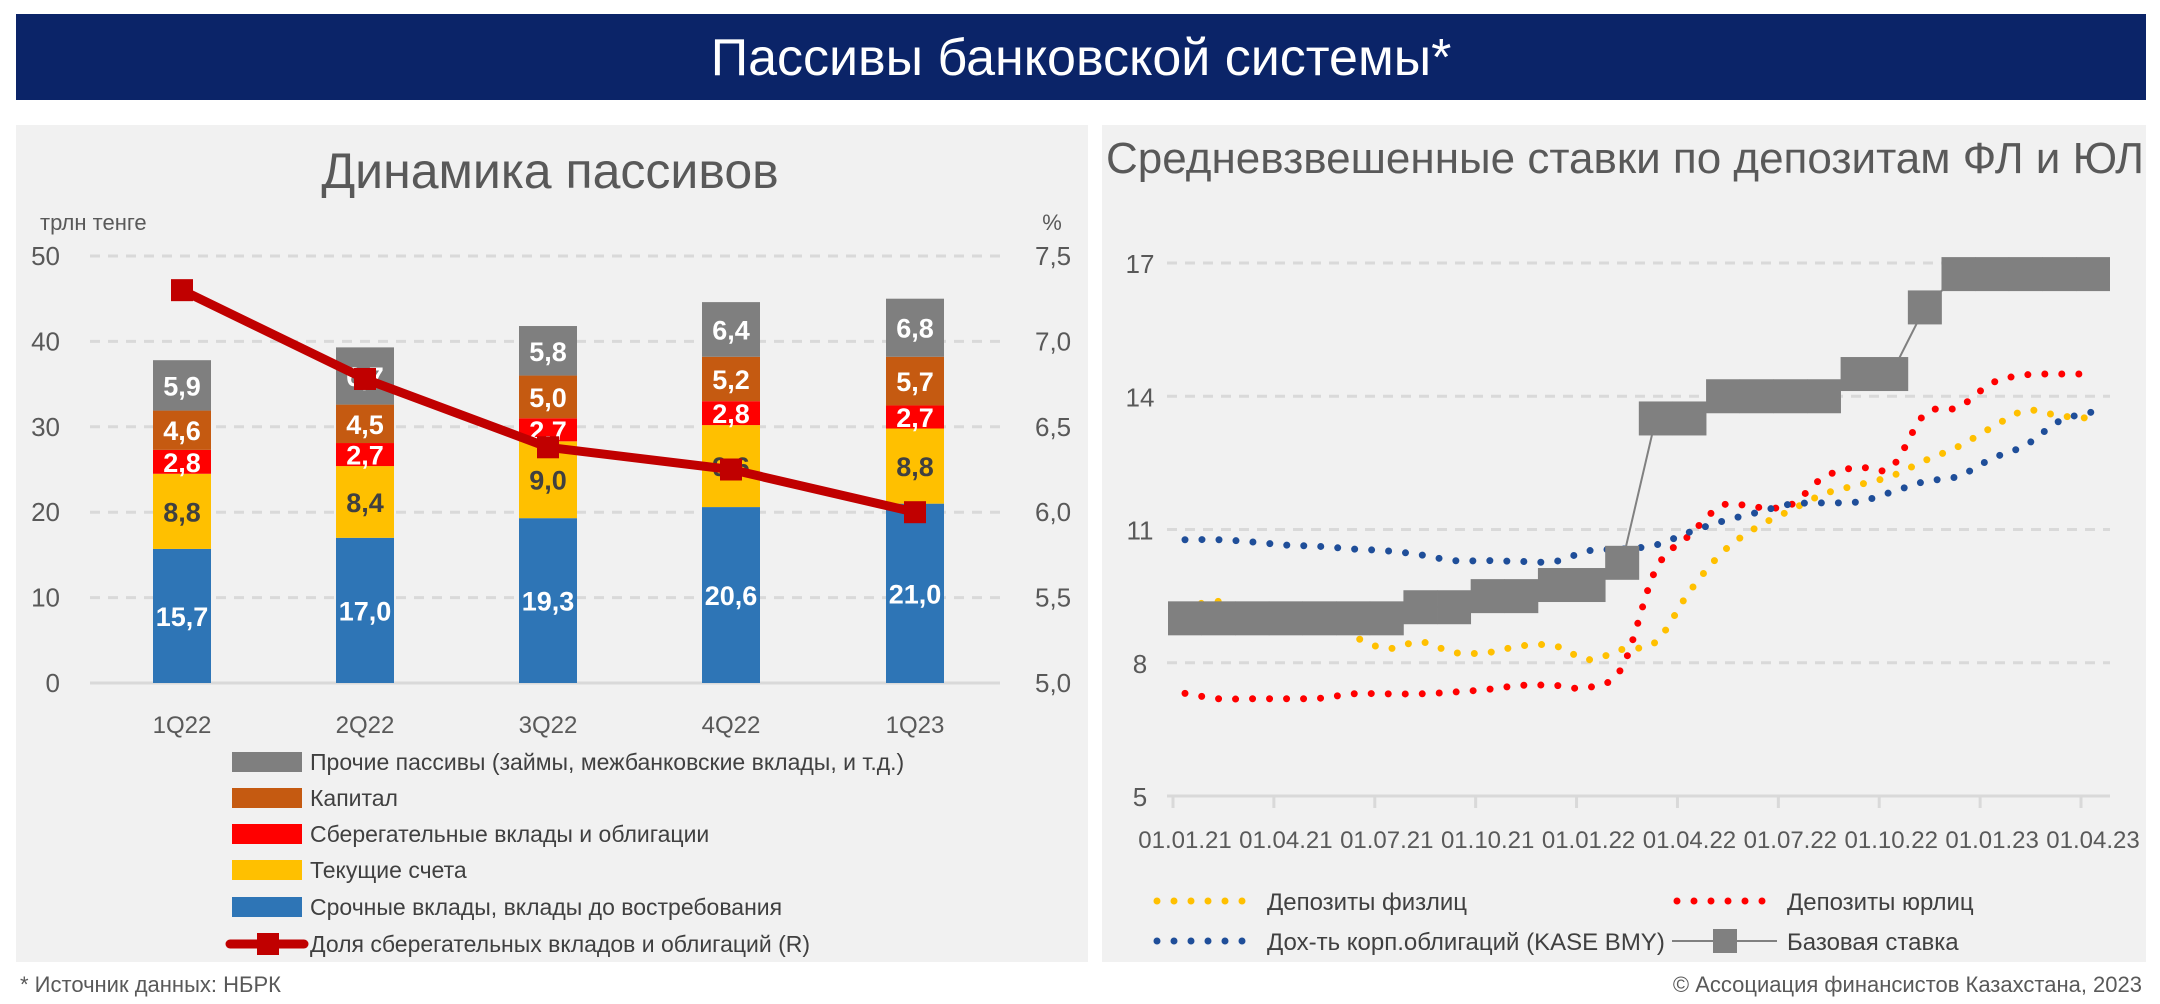  I want to click on x-tick-label: 01.01.22, so click(1588, 840).